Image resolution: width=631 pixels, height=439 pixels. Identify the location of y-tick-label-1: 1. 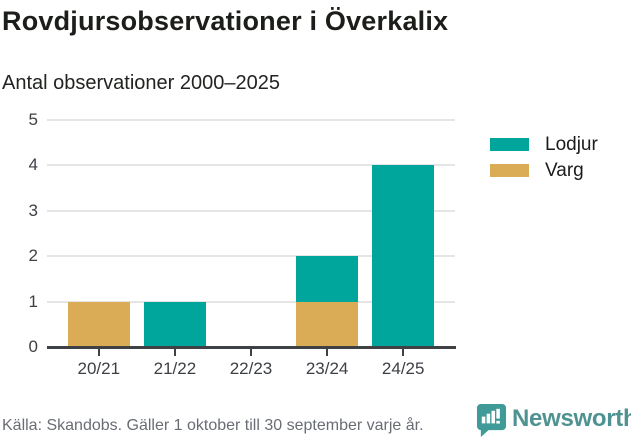
(33, 301).